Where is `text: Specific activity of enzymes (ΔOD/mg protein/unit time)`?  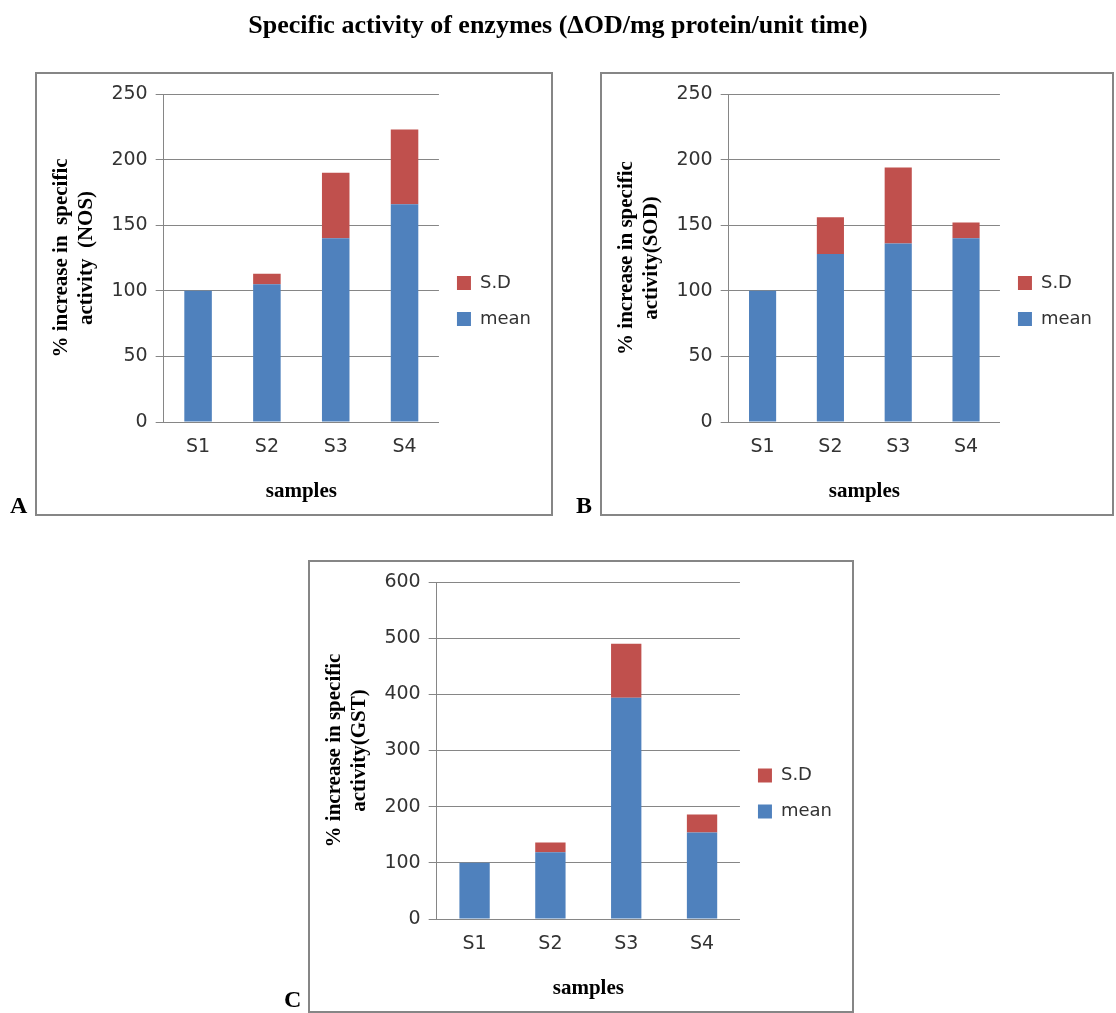 text: Specific activity of enzymes (ΔOD/mg protein/unit time) is located at coordinates (558, 25).